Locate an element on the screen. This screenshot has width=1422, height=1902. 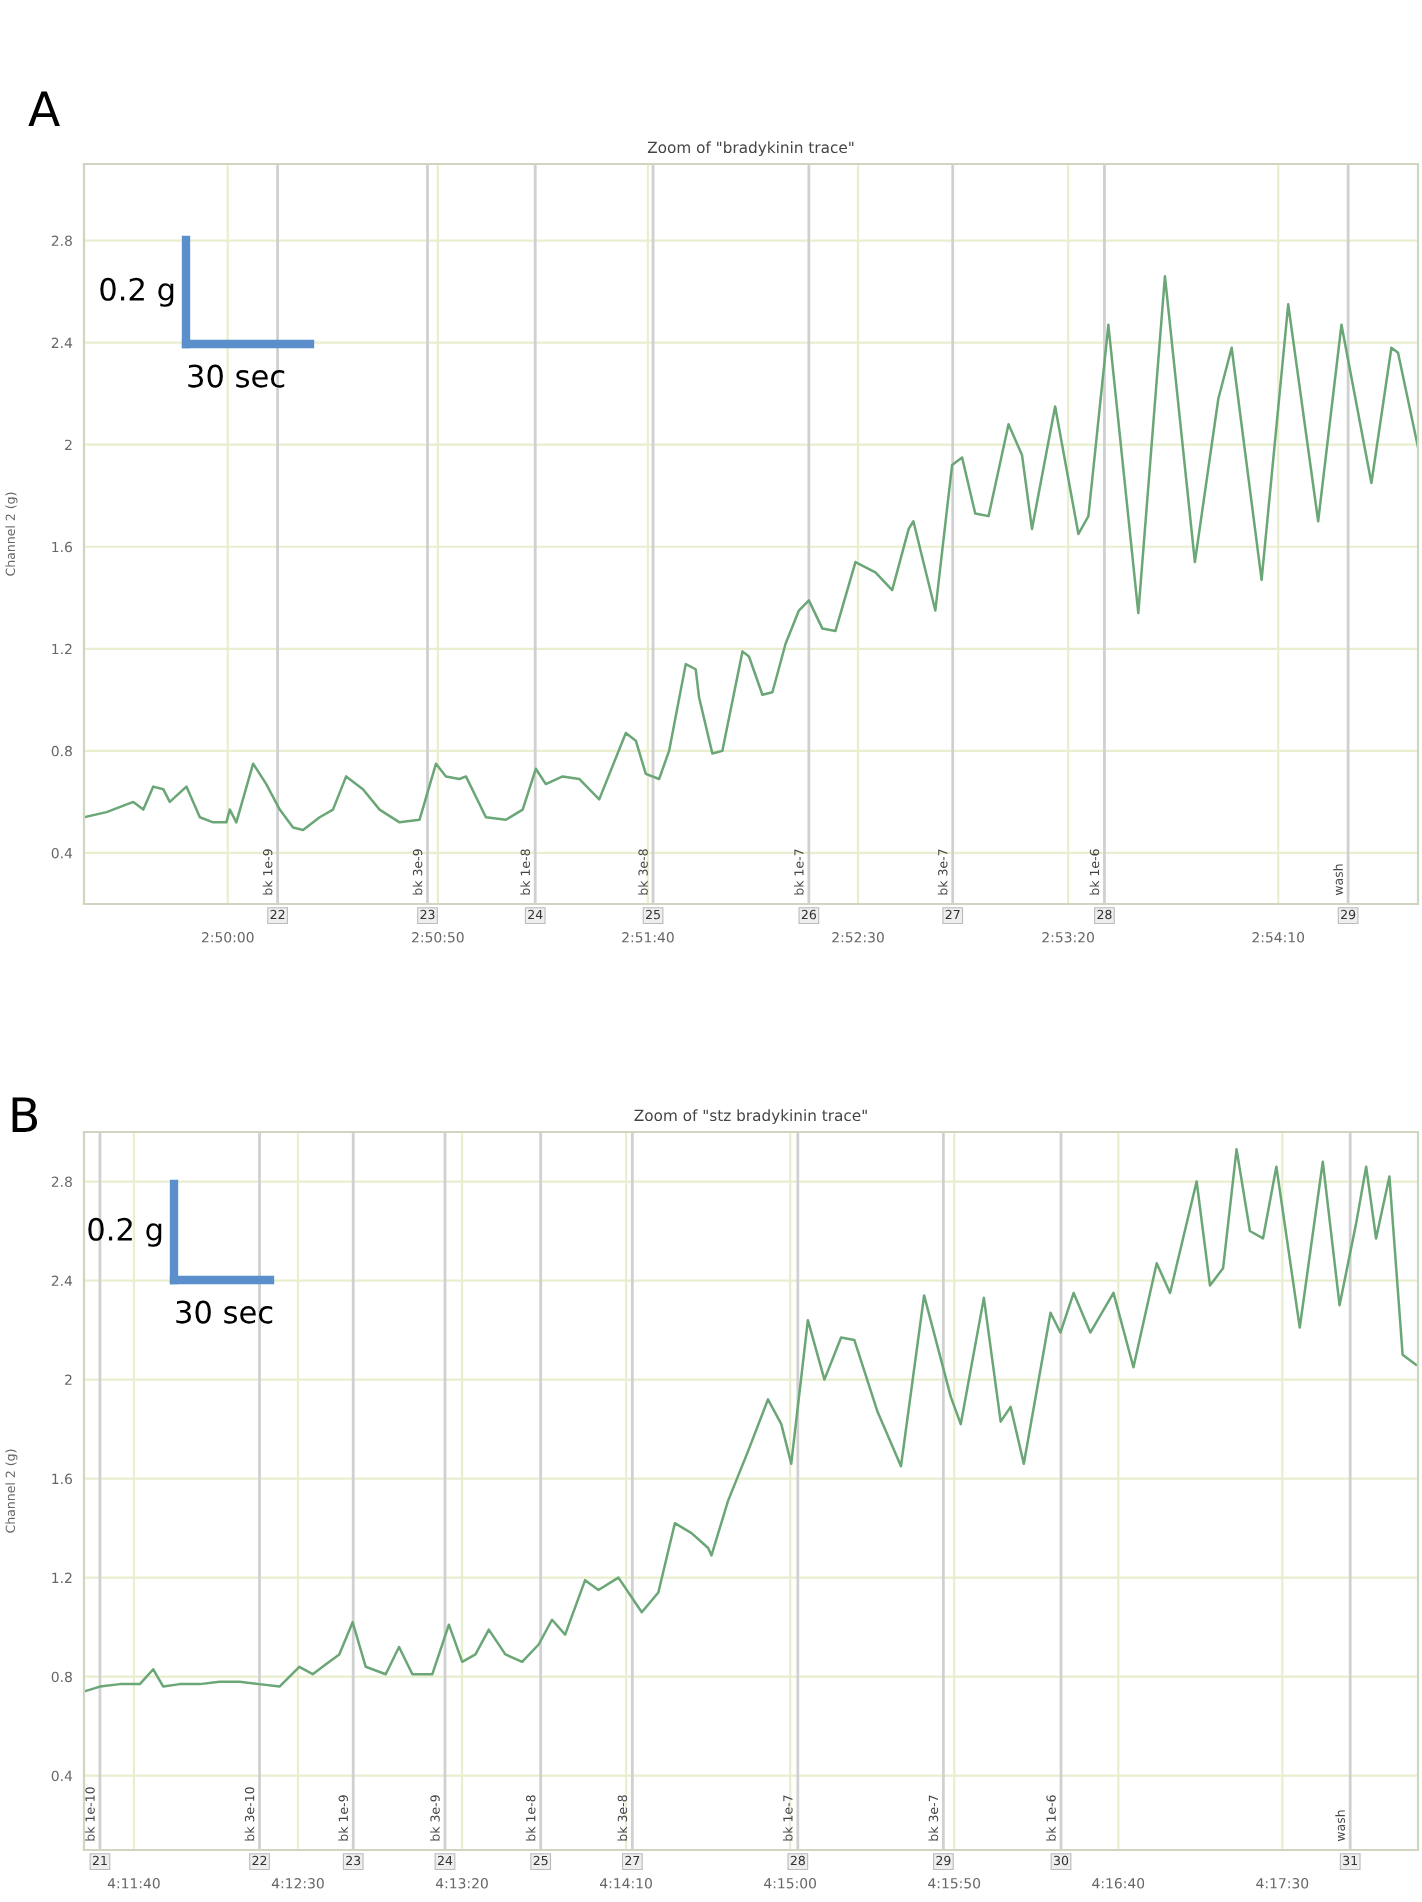
text: B is located at coordinates (25, 1114).